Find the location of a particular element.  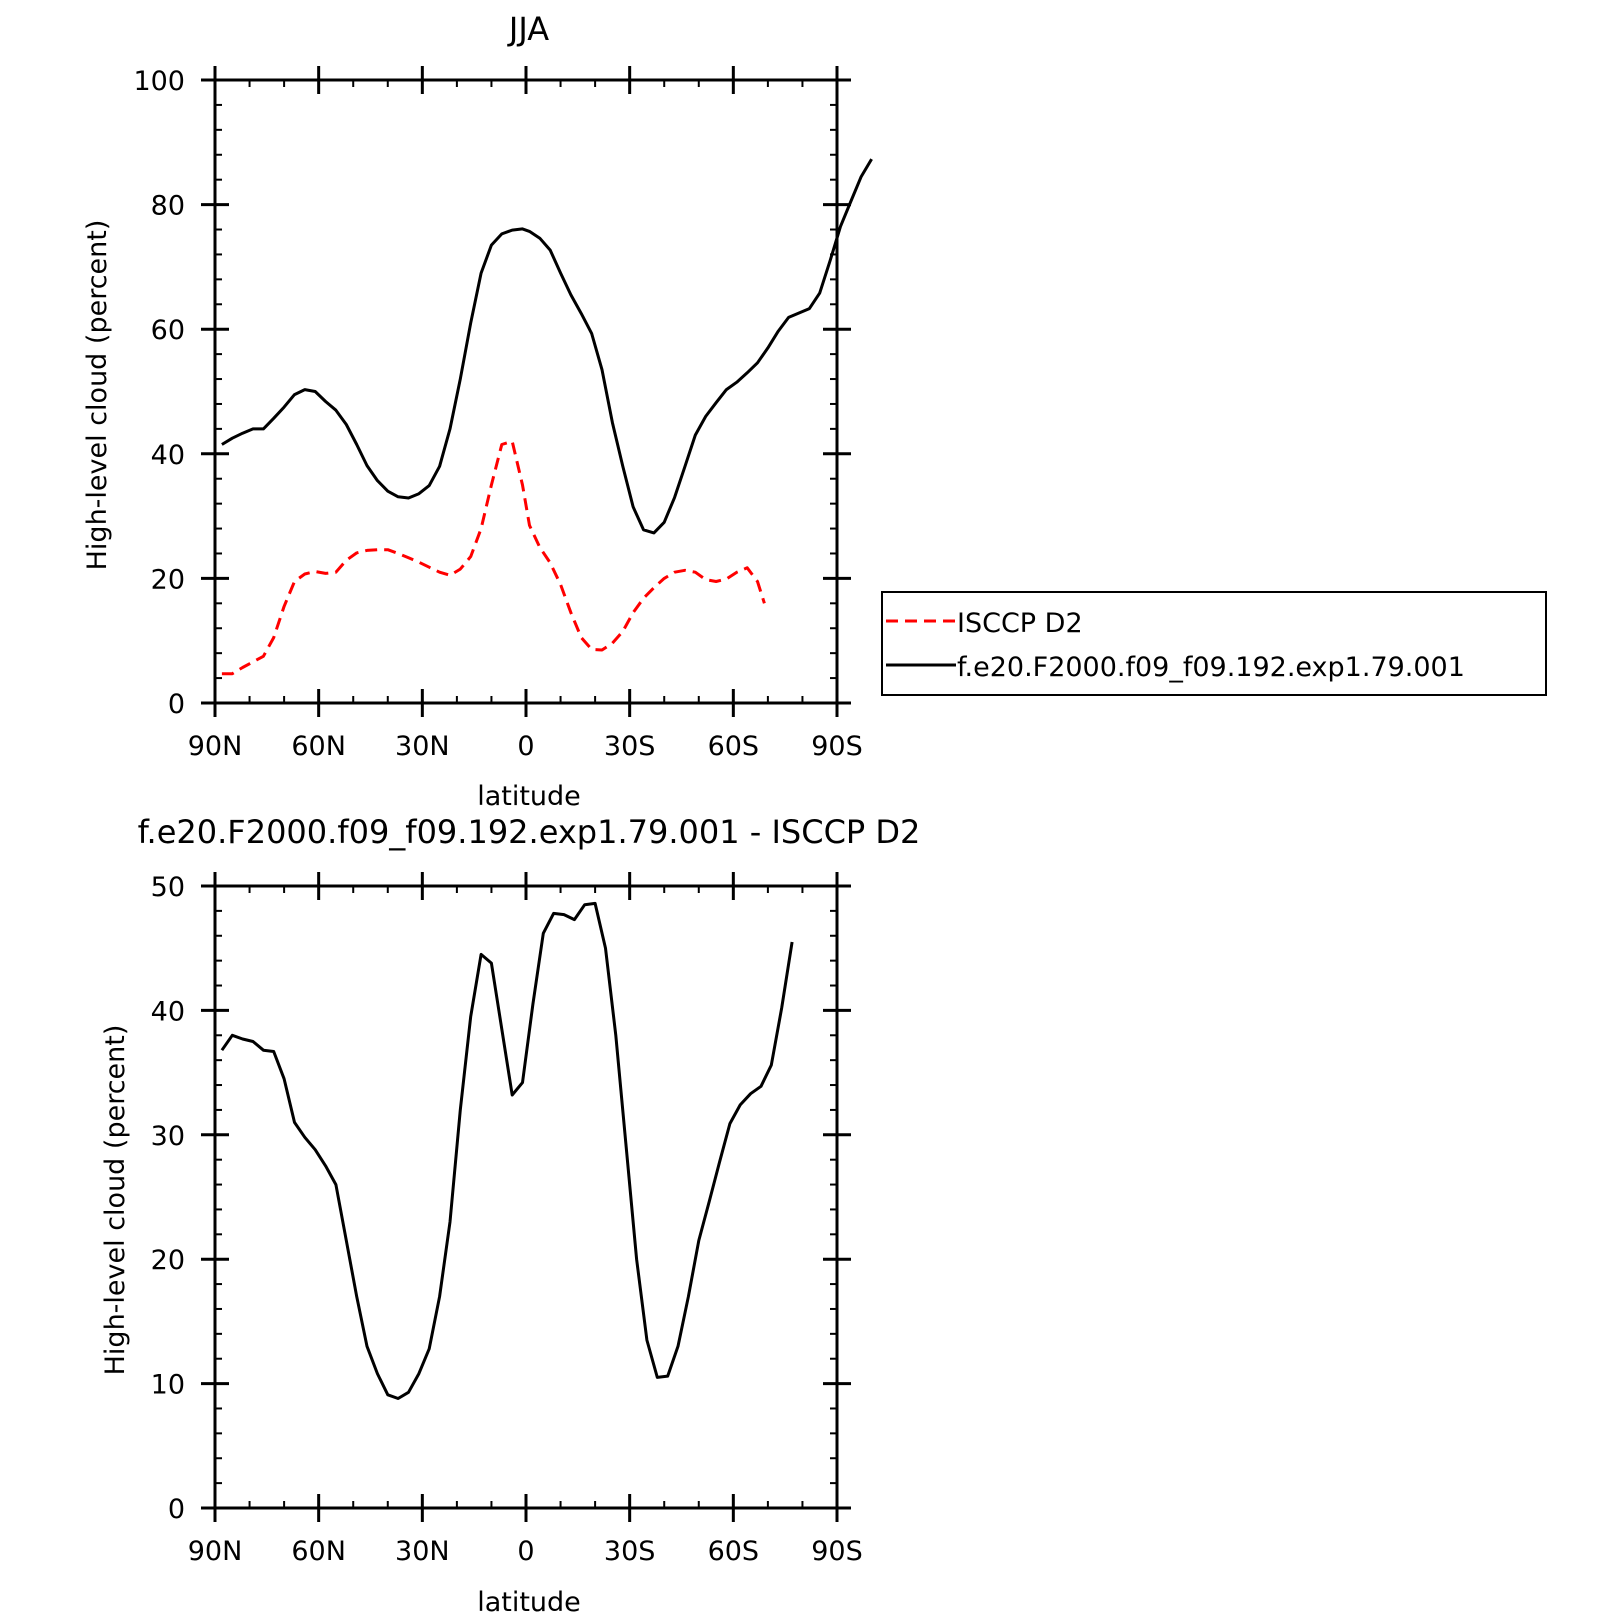

y-tick-label: 100 is located at coordinates (159, 81).